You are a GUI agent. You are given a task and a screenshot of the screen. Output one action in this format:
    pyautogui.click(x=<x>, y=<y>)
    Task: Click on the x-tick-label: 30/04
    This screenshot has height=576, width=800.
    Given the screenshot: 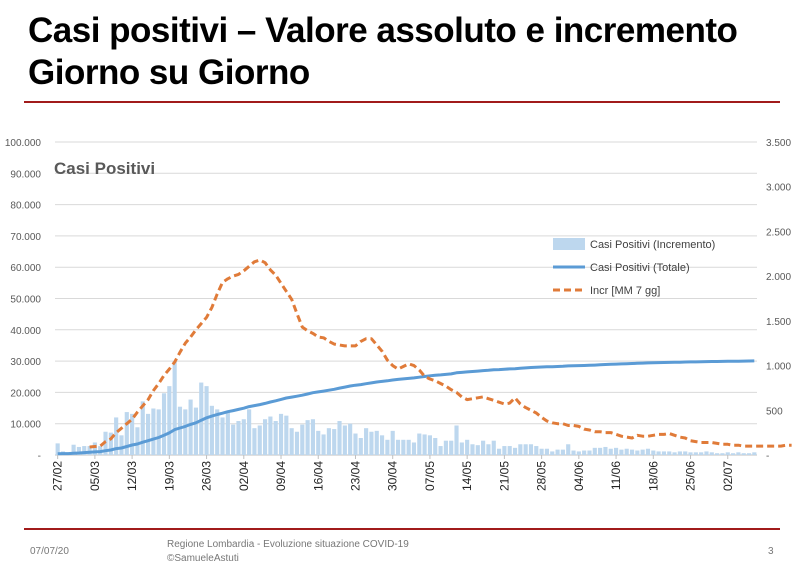 What is the action you would take?
    pyautogui.click(x=393, y=476)
    